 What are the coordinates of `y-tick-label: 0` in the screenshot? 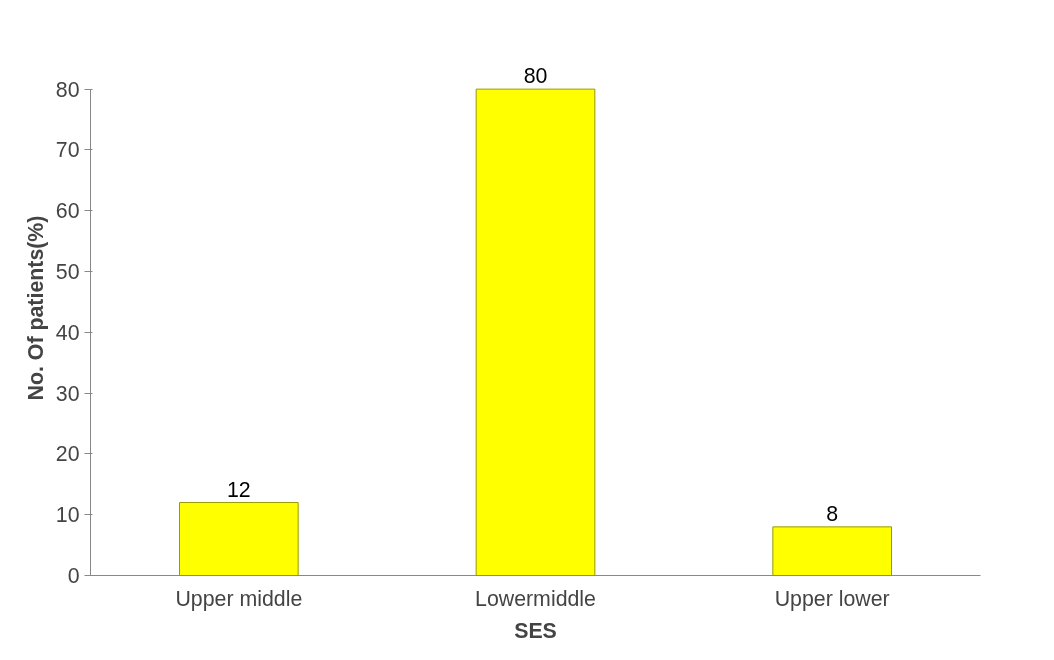 It's located at (73, 576).